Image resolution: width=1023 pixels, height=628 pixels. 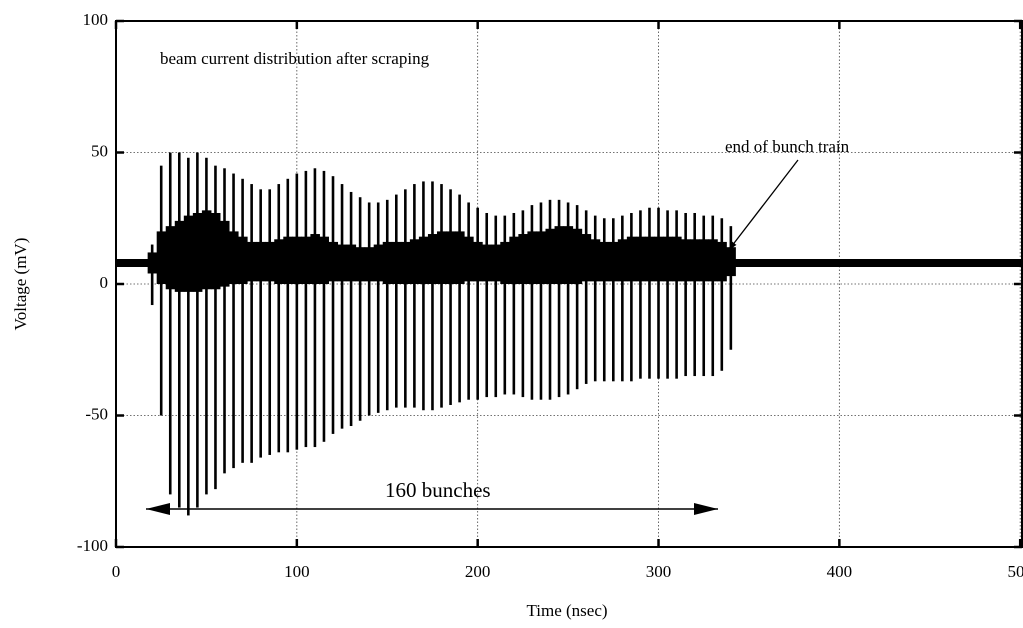 What do you see at coordinates (92, 545) in the screenshot?
I see `y-tick-label: -100` at bounding box center [92, 545].